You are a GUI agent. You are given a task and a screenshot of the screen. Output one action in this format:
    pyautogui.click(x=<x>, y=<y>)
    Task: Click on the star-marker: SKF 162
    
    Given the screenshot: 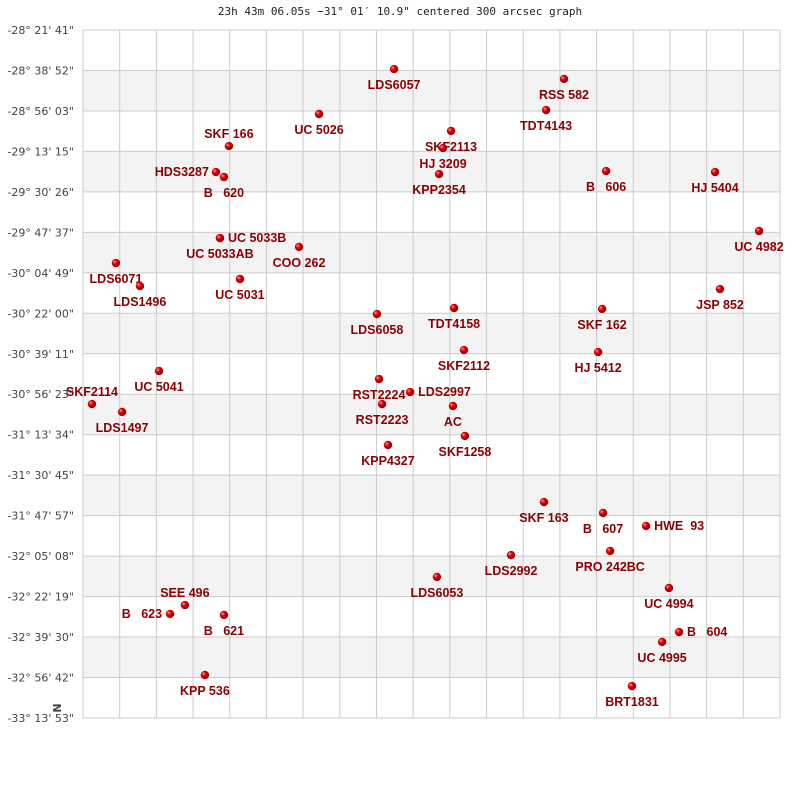 What is the action you would take?
    pyautogui.click(x=602, y=318)
    